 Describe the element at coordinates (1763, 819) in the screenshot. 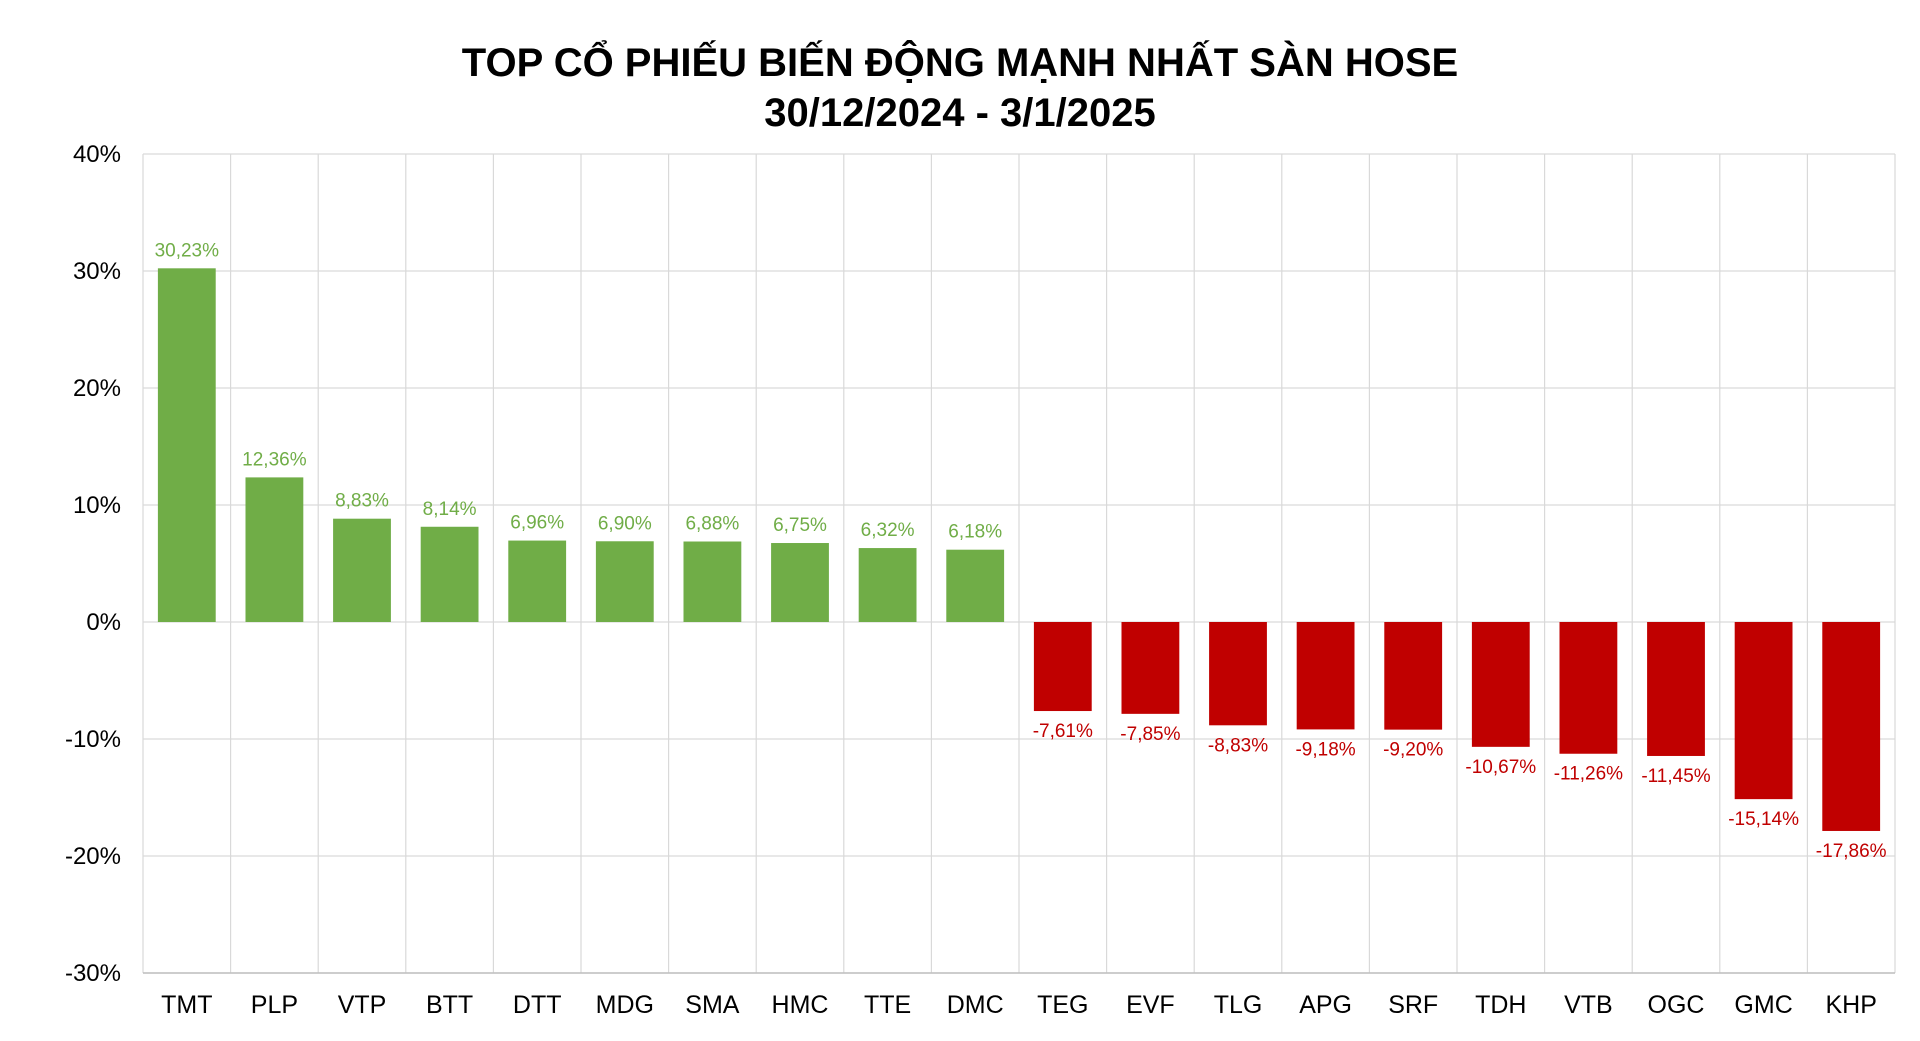

I see `data-label-gmc: -15,14%` at that location.